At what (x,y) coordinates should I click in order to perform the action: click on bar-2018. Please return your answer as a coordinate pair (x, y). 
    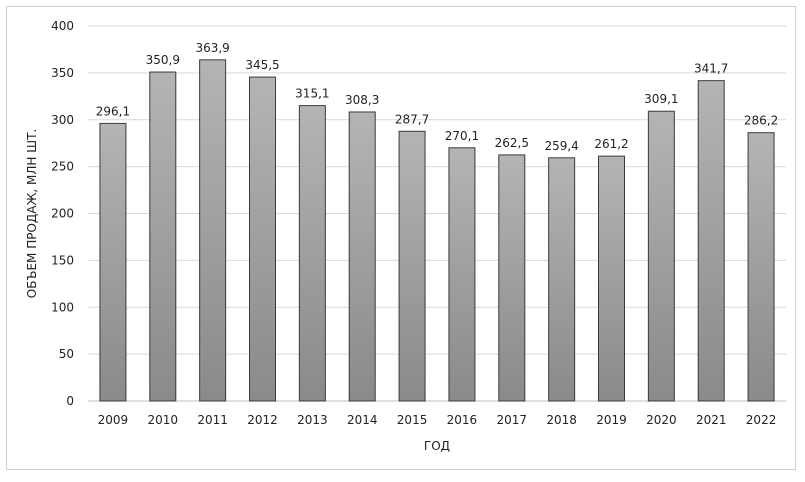
    Looking at the image, I should click on (562, 279).